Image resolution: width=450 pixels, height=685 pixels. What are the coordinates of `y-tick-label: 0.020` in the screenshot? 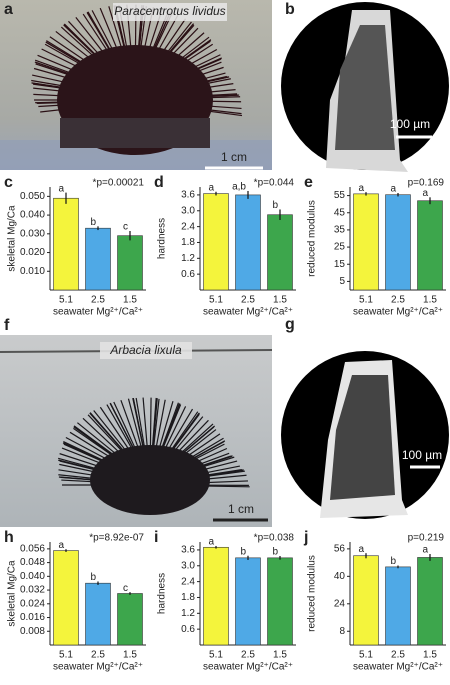 It's located at (32, 252).